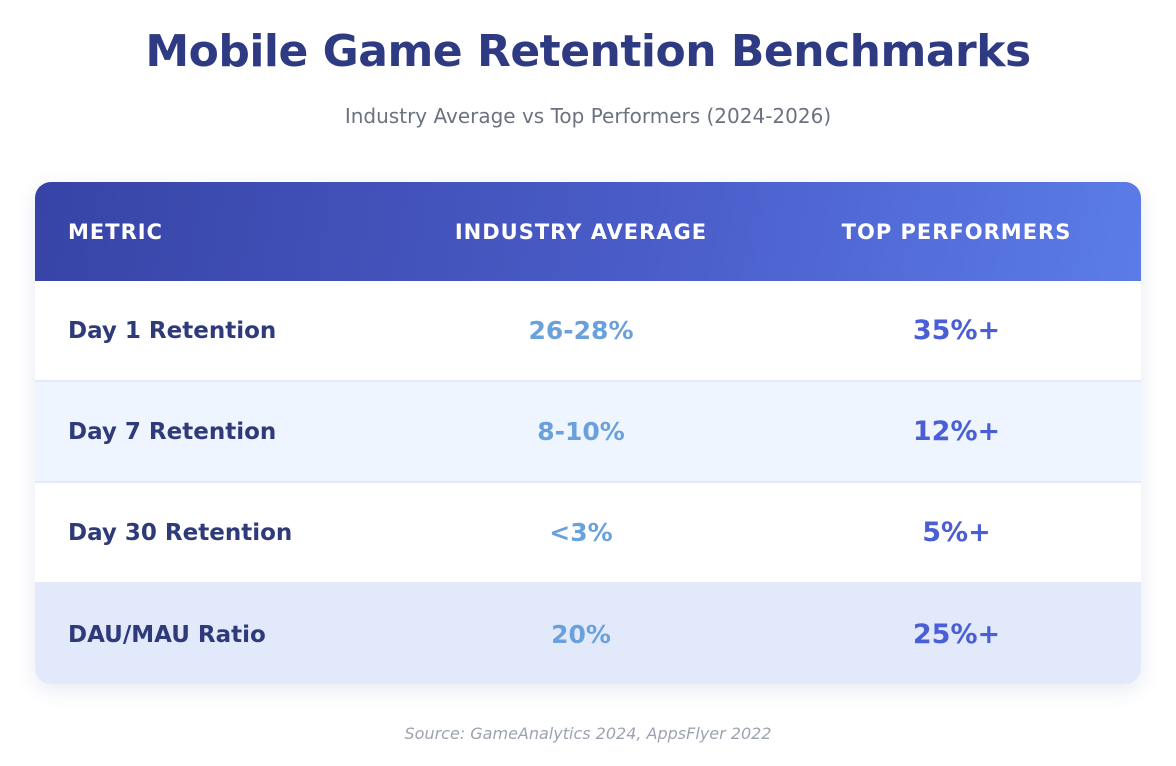 The image size is (1176, 766). What do you see at coordinates (581, 330) in the screenshot?
I see `average-cell: 26-28%` at bounding box center [581, 330].